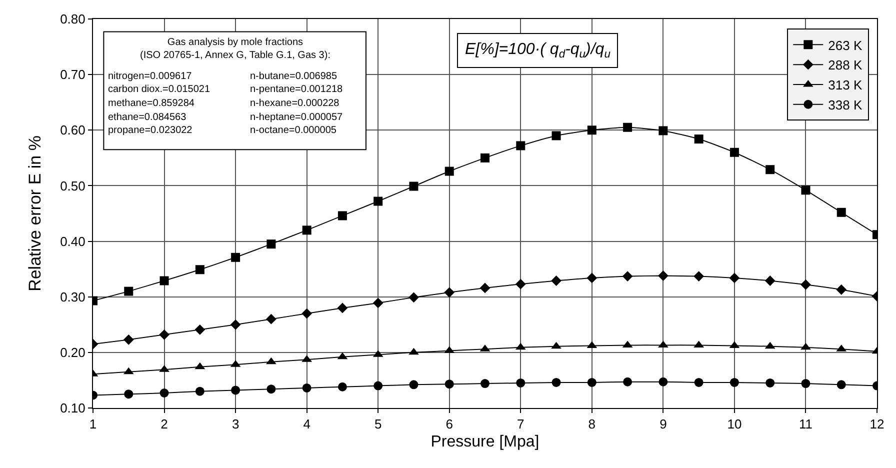 This screenshot has height=468, width=896. I want to click on annotation: ethane=0.084563, so click(147, 117).